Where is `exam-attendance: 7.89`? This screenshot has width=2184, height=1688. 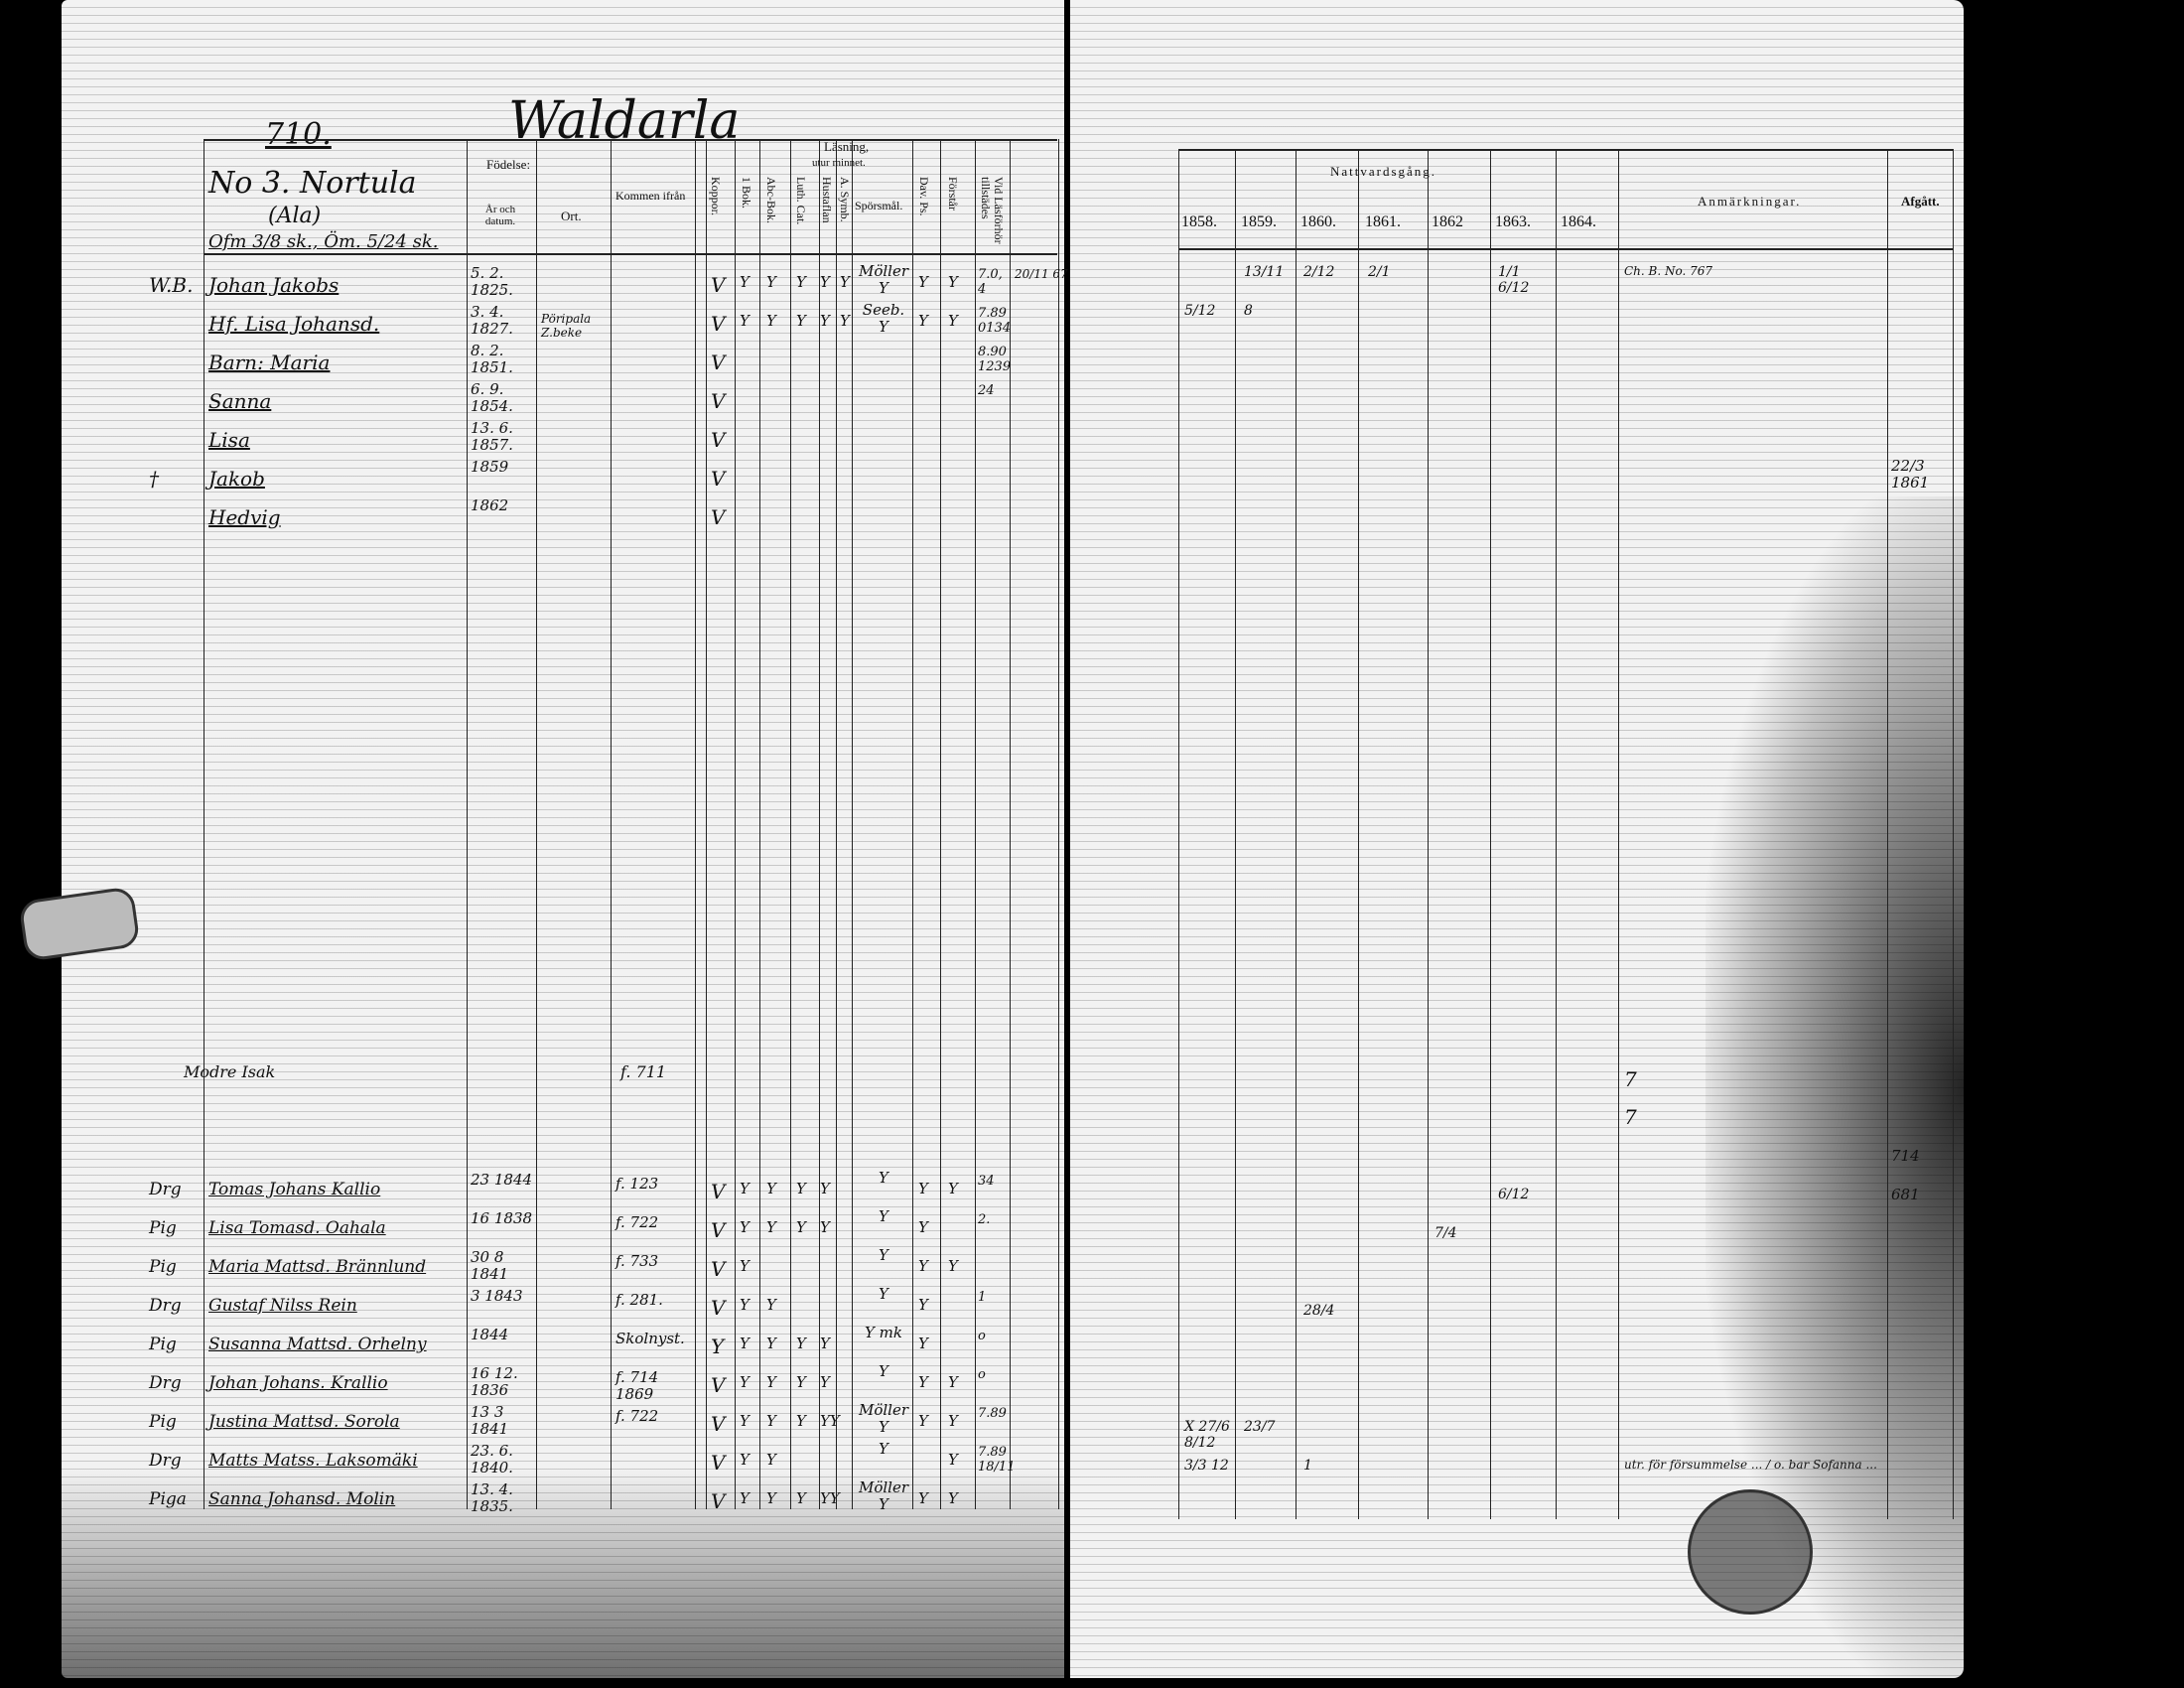 exam-attendance: 7.89 is located at coordinates (992, 1413).